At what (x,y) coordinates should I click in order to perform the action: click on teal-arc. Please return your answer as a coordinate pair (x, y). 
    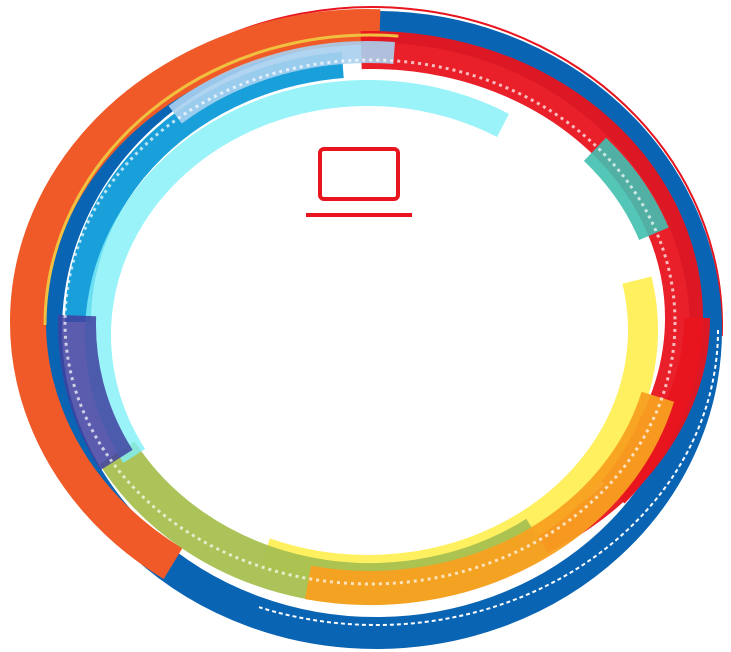
    Looking at the image, I should click on (626, 189).